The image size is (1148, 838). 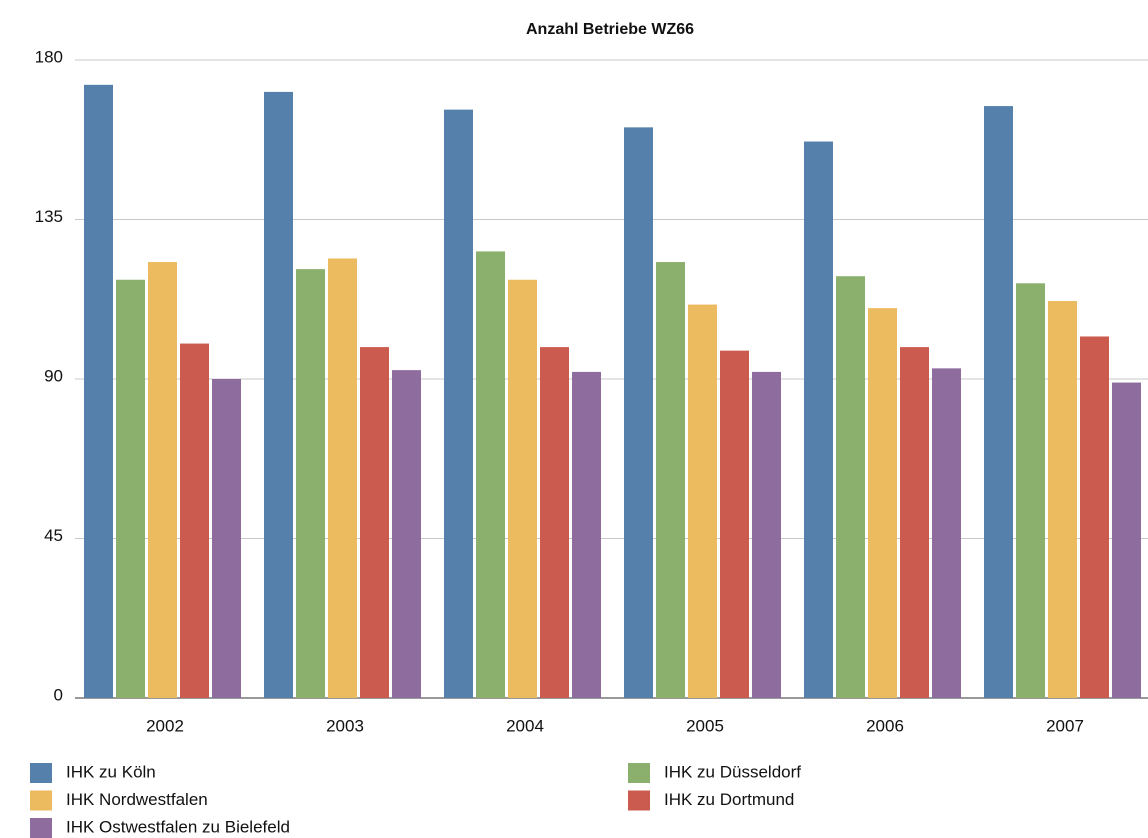 What do you see at coordinates (111, 771) in the screenshot?
I see `legend-label: IHK zu Köln` at bounding box center [111, 771].